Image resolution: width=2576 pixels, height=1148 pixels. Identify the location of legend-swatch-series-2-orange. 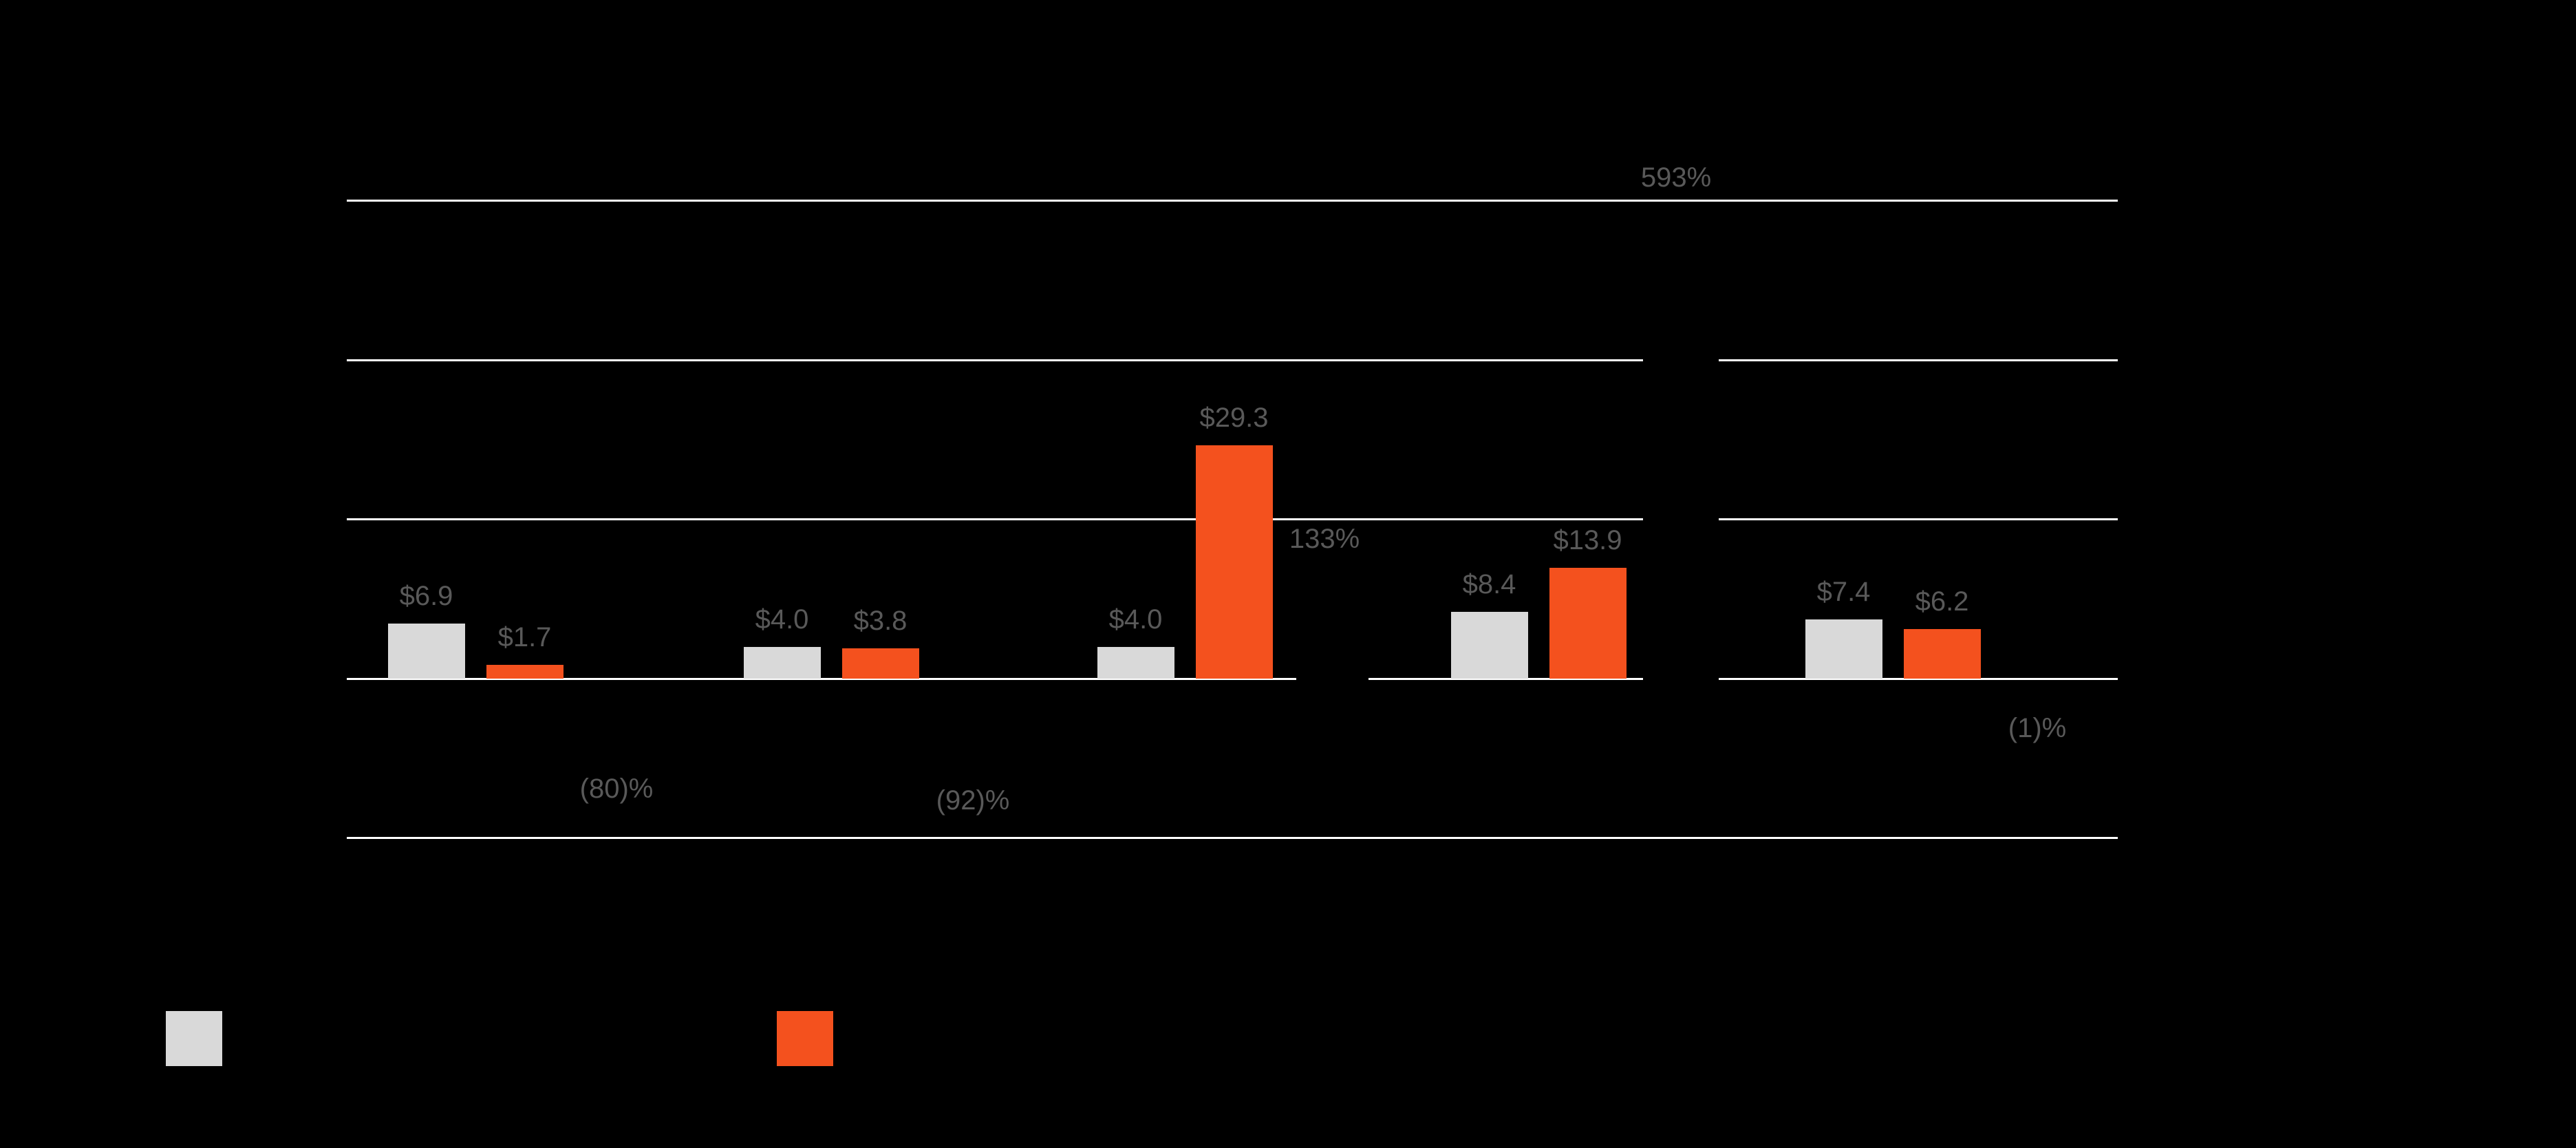
(805, 1038).